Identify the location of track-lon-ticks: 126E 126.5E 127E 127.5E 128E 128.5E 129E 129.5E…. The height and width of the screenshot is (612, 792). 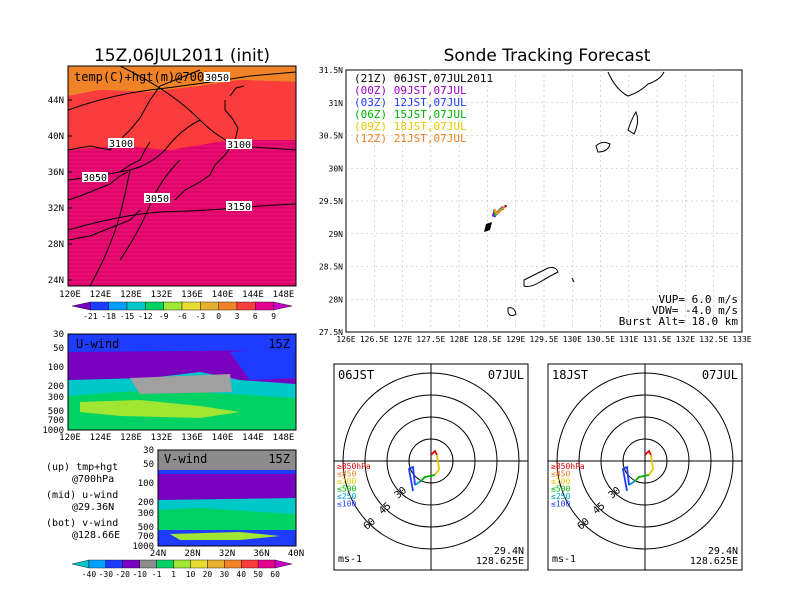
(543, 339).